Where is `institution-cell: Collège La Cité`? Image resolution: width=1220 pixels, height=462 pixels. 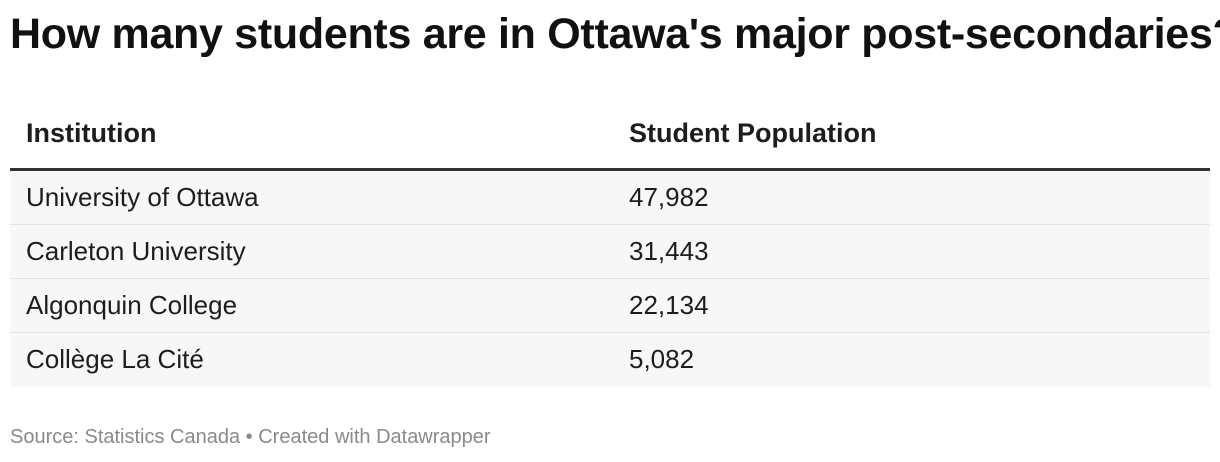 institution-cell: Collège La Cité is located at coordinates (115, 359).